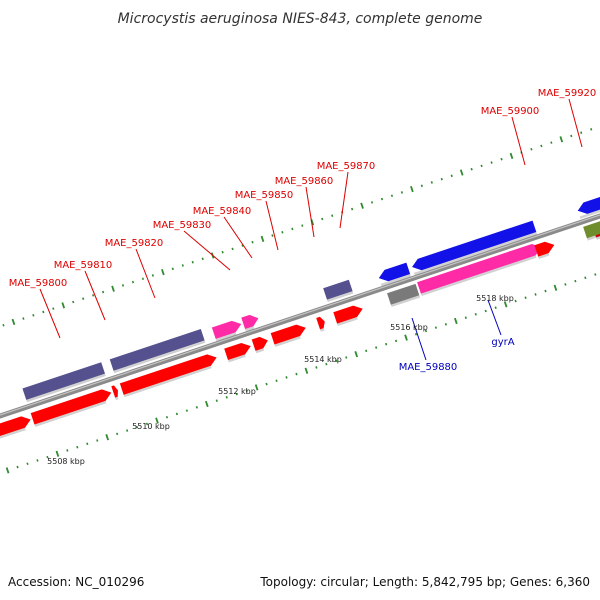  Describe the element at coordinates (264, 195) in the screenshot. I see `gene-label: MAE_59850` at that location.